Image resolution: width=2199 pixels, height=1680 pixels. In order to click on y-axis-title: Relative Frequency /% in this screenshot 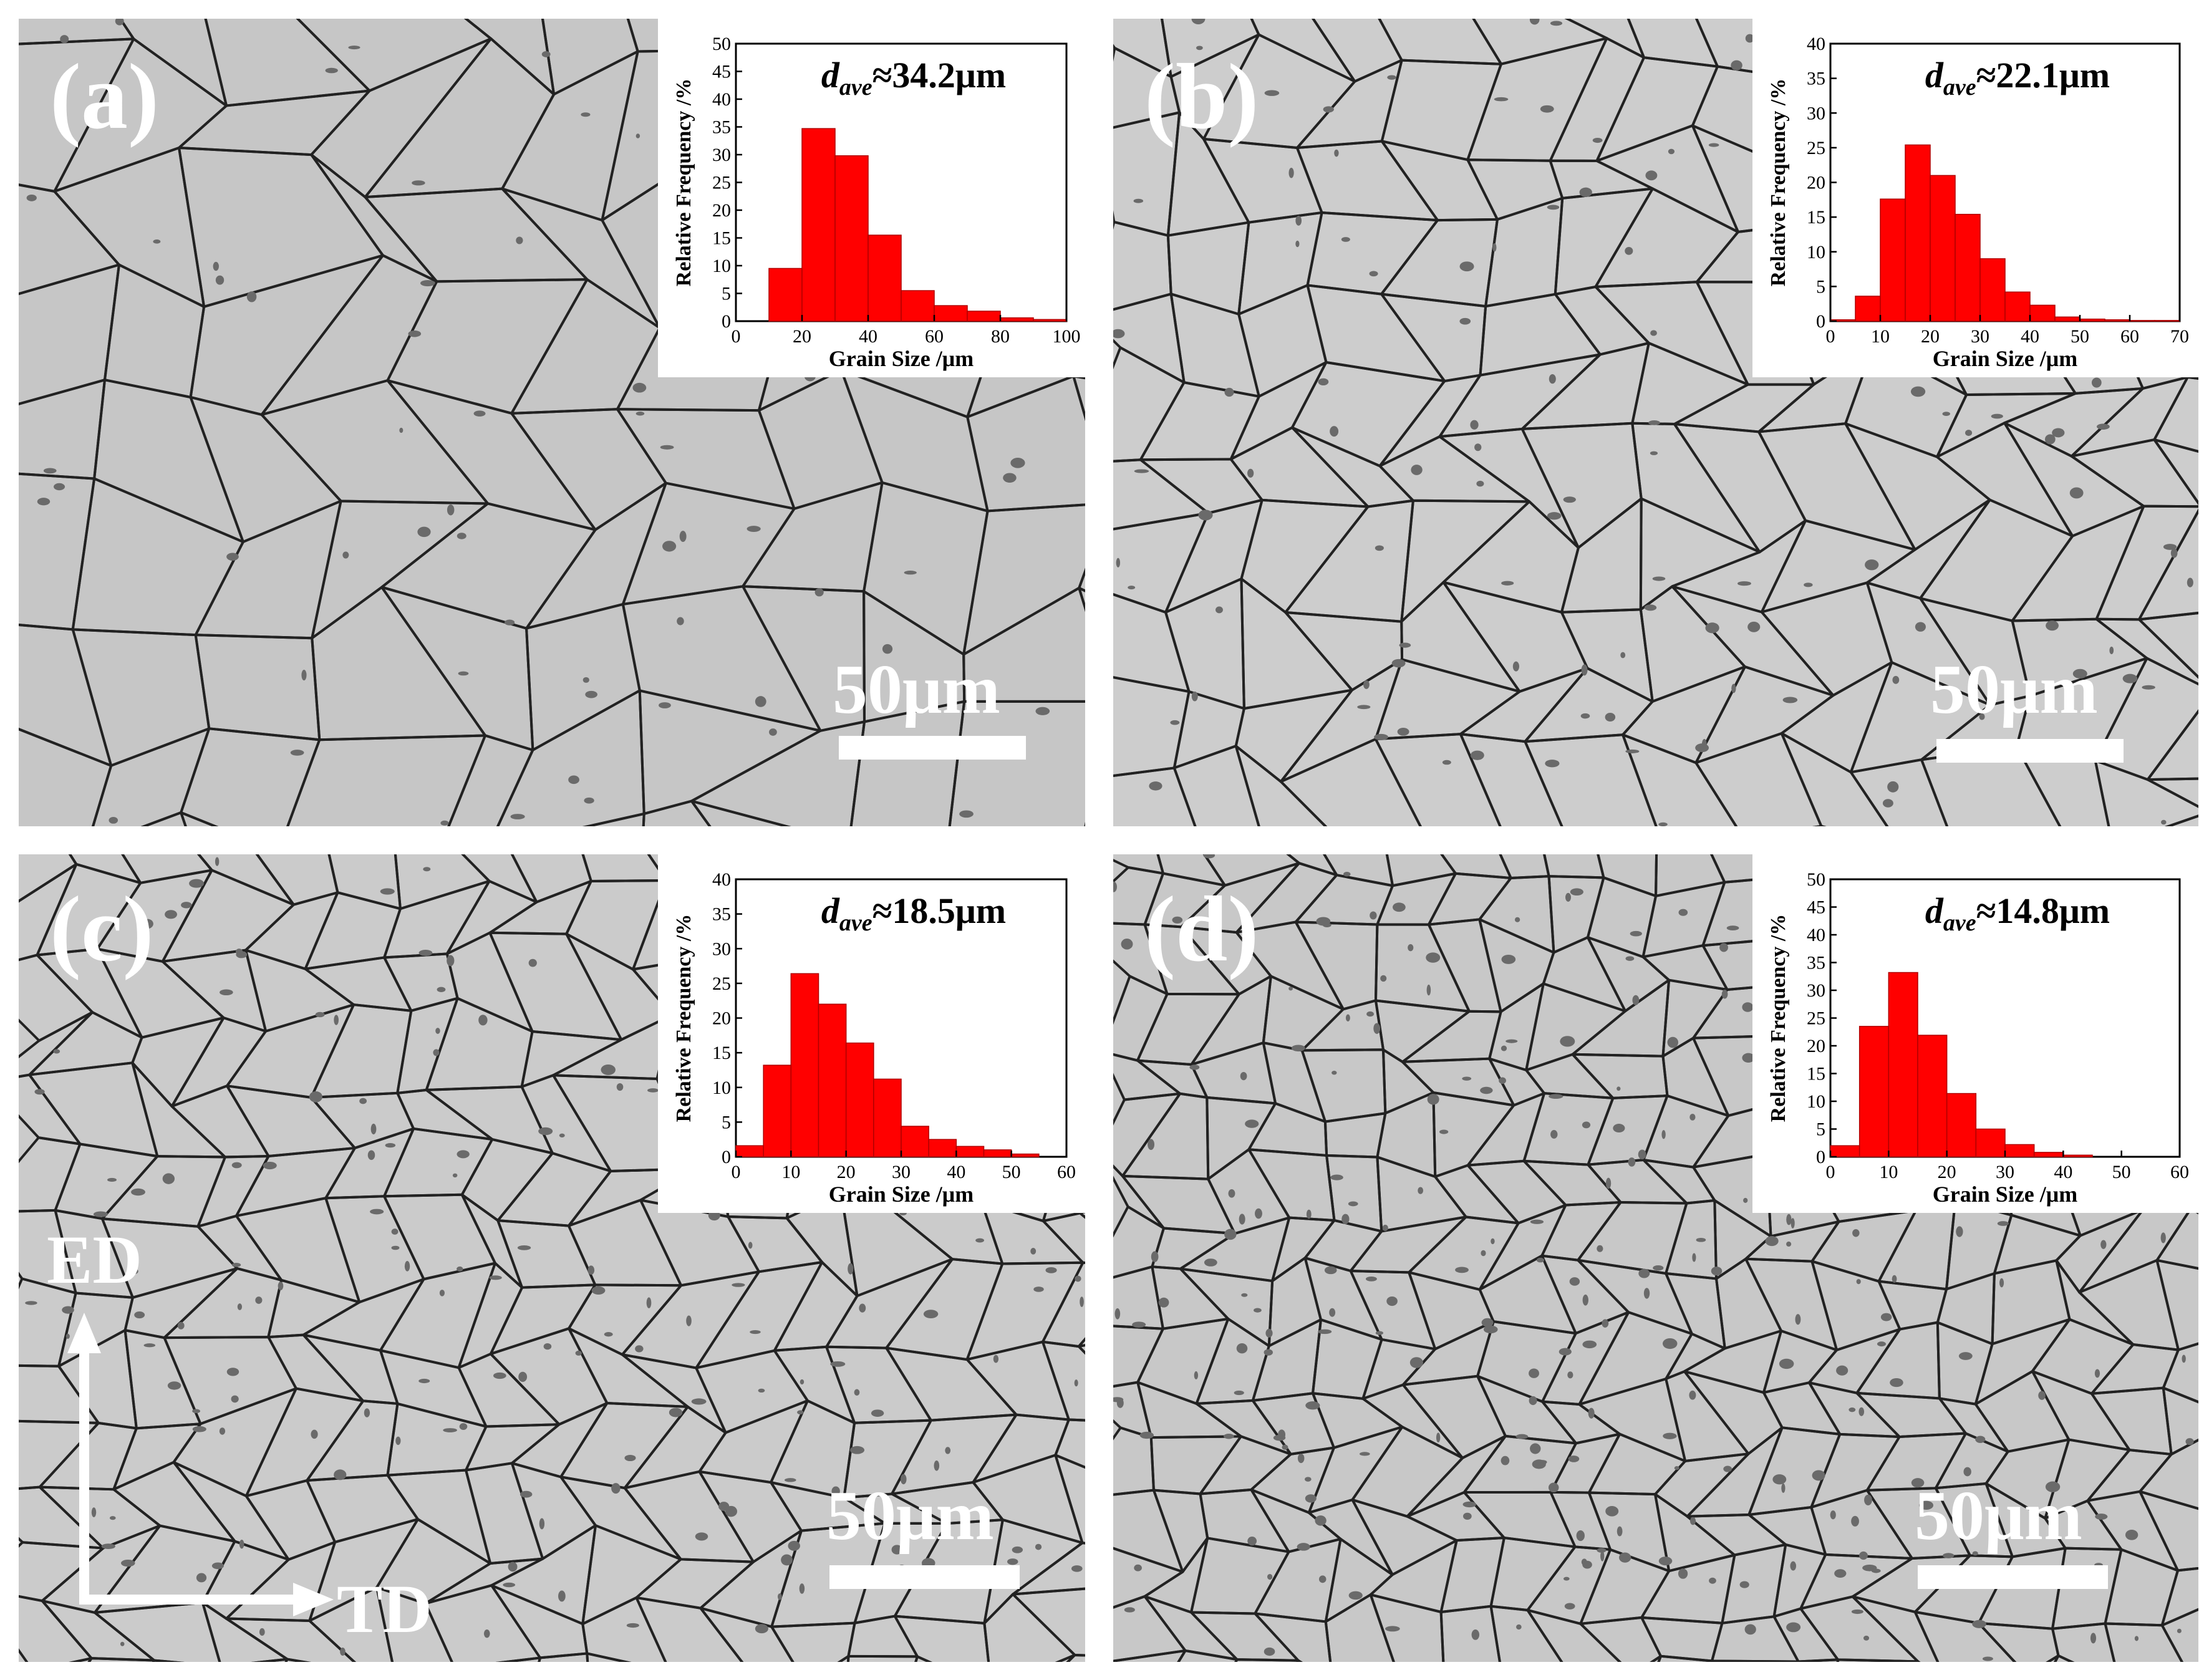, I will do `click(1778, 1018)`.